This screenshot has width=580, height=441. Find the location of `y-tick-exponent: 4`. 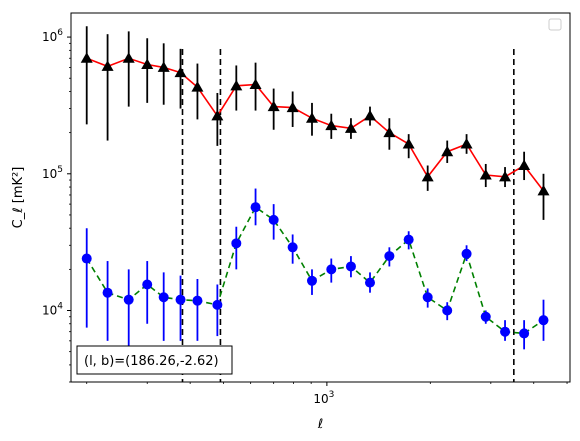

y-tick-exponent: 4 is located at coordinates (60, 307).